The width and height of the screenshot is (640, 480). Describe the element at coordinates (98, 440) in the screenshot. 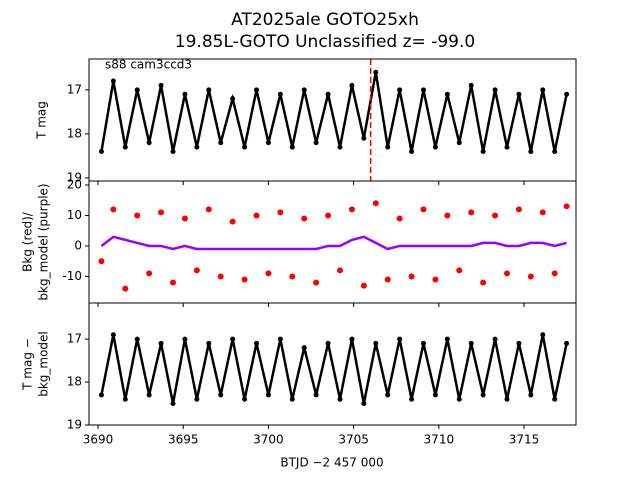

I see `x-tick-label: 3690` at that location.